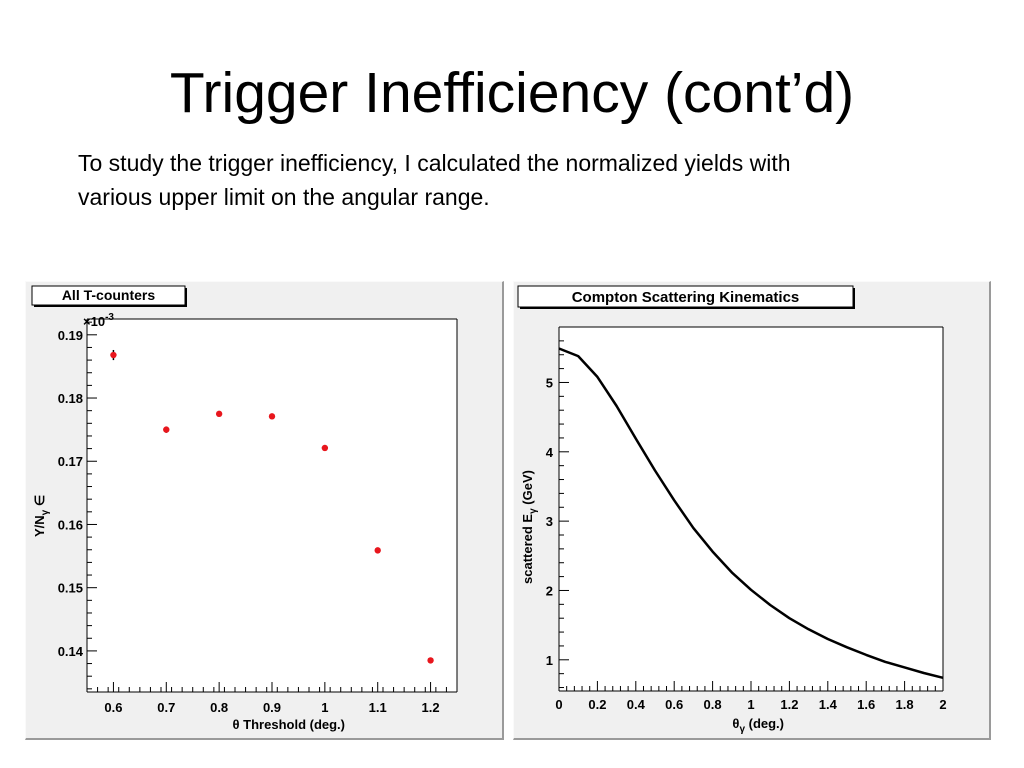 This screenshot has width=1024, height=768. Describe the element at coordinates (70, 398) in the screenshot. I see `y-tick-label: 0.18` at that location.